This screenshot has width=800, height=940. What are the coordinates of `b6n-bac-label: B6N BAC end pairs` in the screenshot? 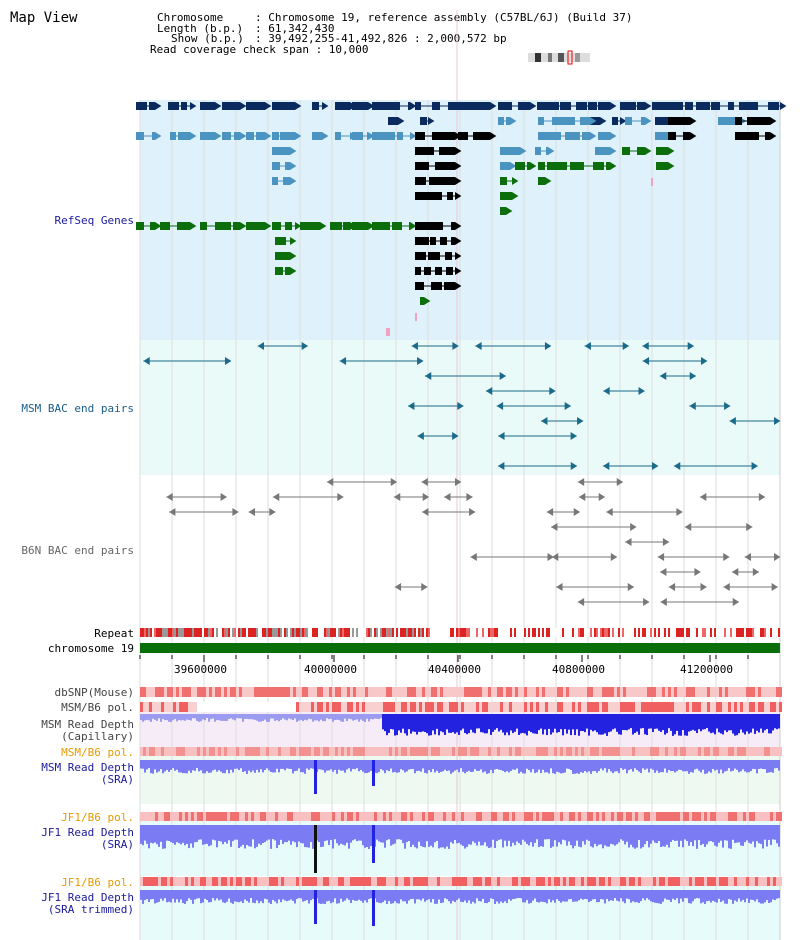 It's located at (77, 550).